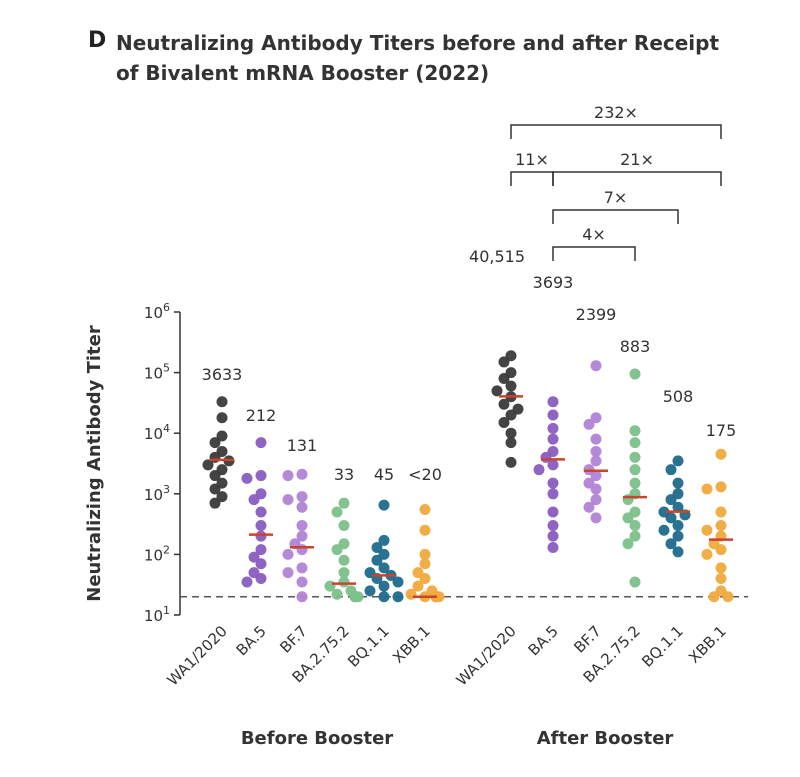 This screenshot has height=777, width=800. What do you see at coordinates (594, 234) in the screenshot?
I see `fold-change-label: 4×` at bounding box center [594, 234].